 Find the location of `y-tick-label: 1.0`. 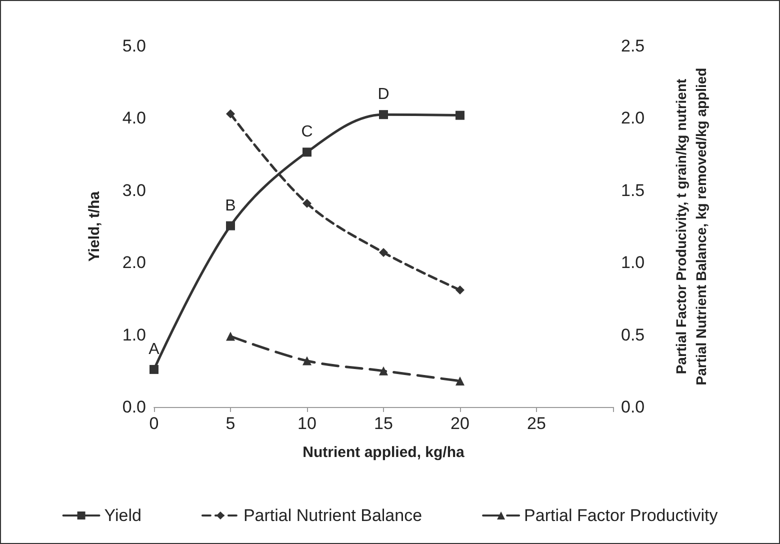

y-tick-label: 1.0 is located at coordinates (134, 334).